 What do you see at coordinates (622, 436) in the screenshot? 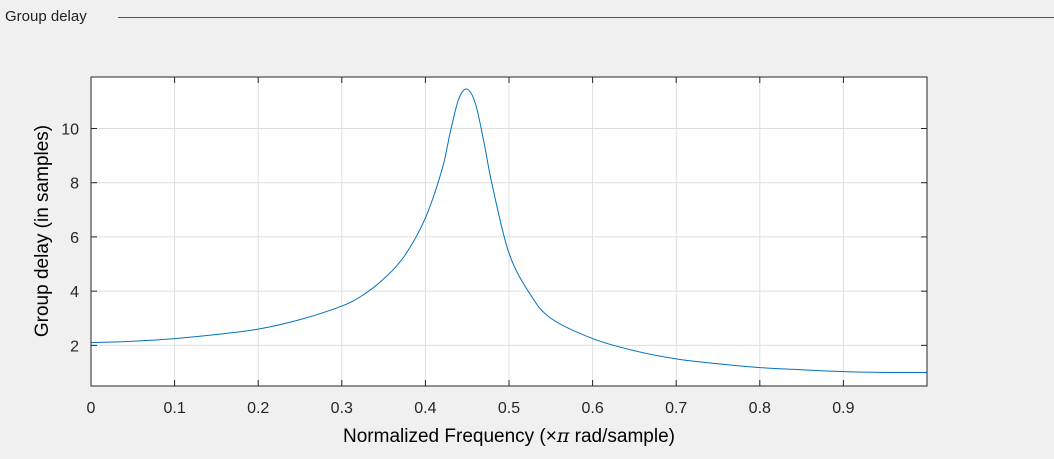
I see `x-axis-label-part-2: rad/sample)` at bounding box center [622, 436].